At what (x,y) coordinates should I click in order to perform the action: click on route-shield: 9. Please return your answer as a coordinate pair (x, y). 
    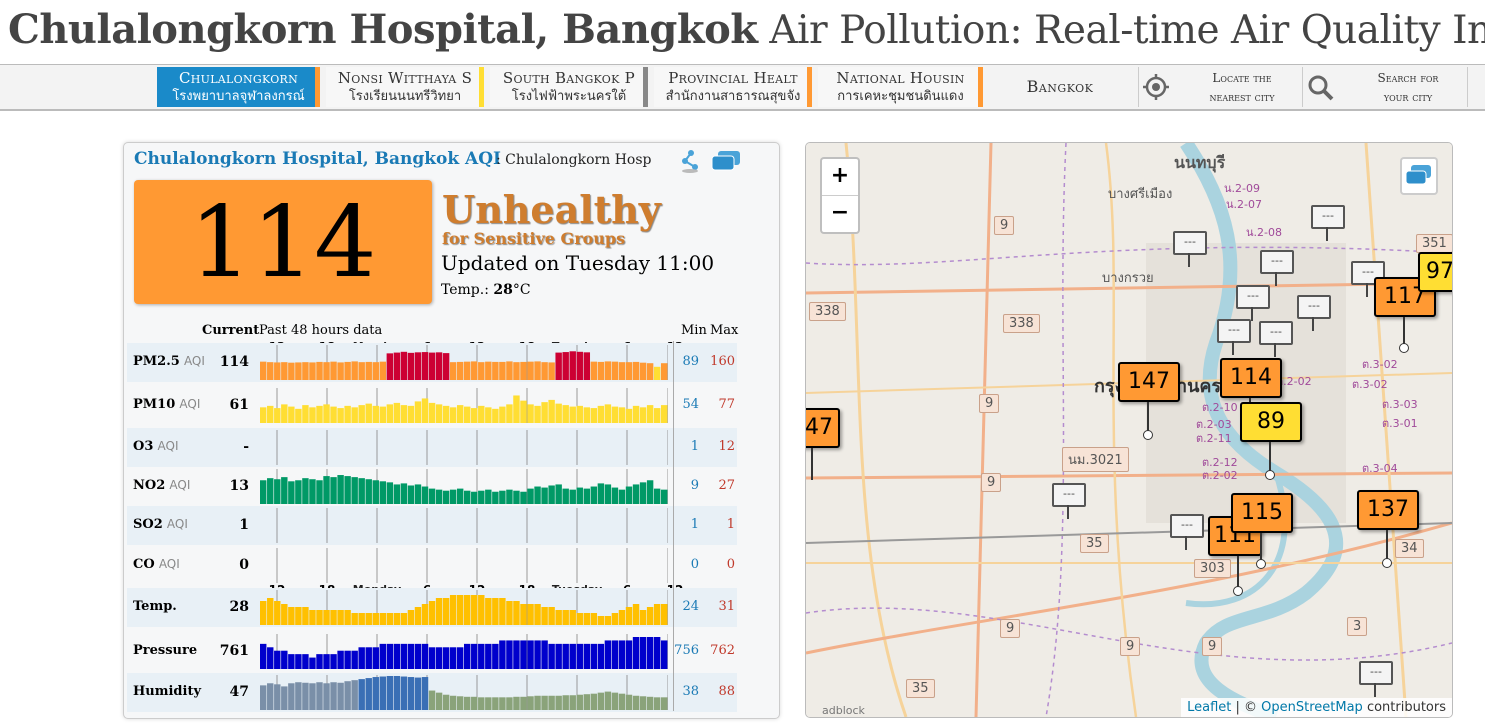
    Looking at the image, I should click on (1004, 225).